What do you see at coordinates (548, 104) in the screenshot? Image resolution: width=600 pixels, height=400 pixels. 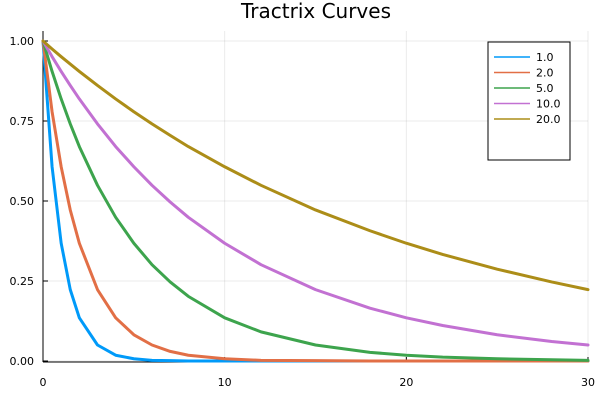 I see `legend-label-10.0: 10.0` at bounding box center [548, 104].